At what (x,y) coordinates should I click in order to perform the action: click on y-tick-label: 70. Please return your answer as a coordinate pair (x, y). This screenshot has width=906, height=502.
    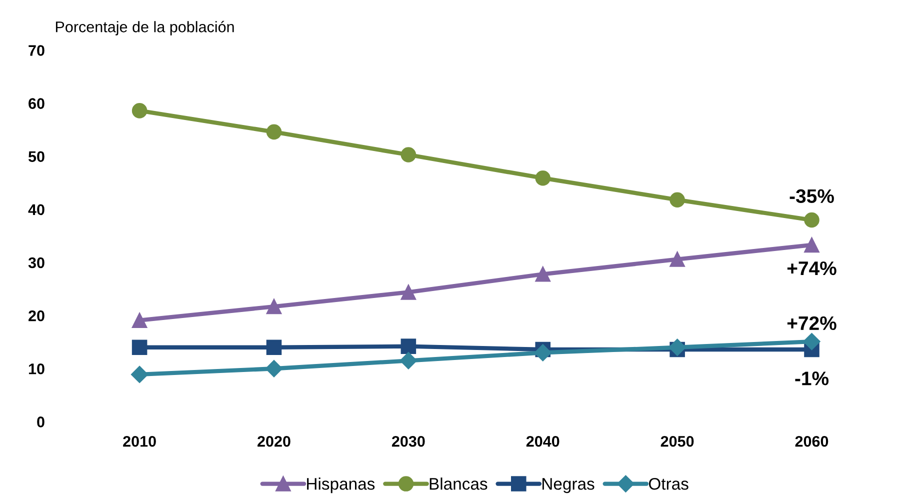
    Looking at the image, I should click on (36, 50).